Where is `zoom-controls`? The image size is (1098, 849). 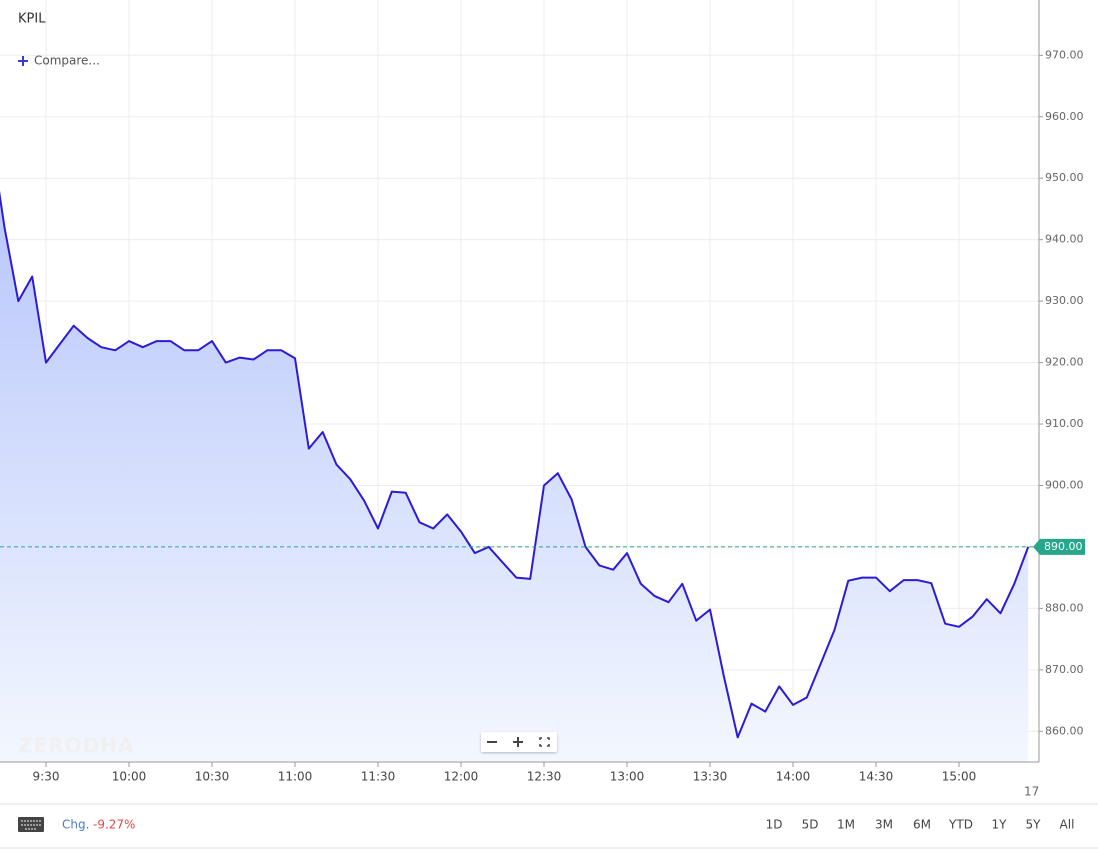 zoom-controls is located at coordinates (519, 742).